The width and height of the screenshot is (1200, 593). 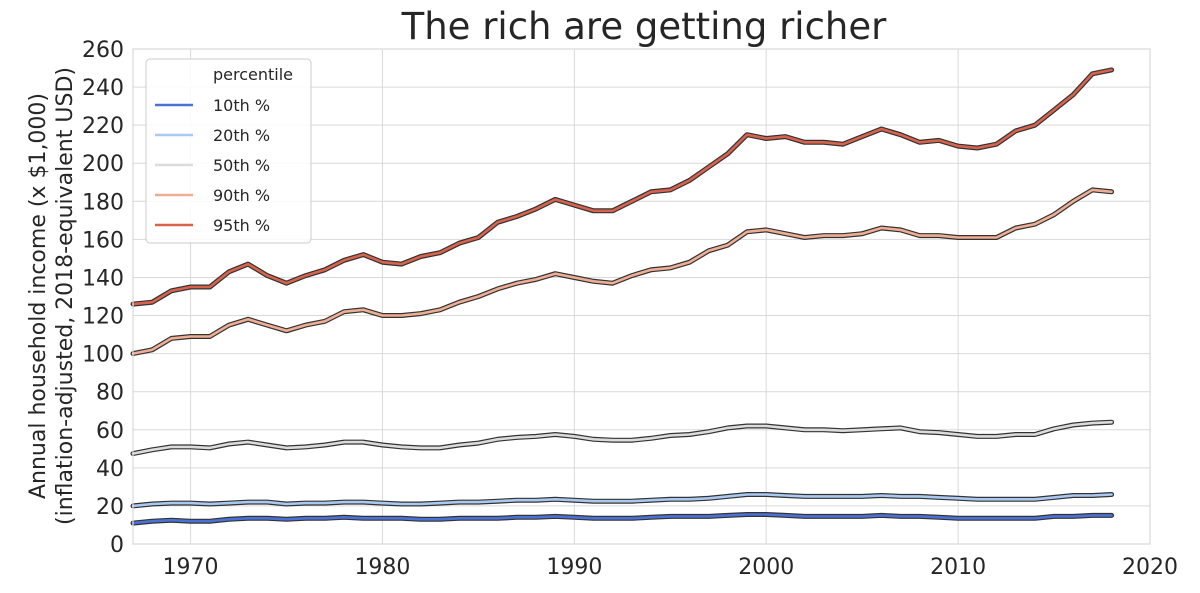 I want to click on y-tick-label: 60, so click(x=110, y=431).